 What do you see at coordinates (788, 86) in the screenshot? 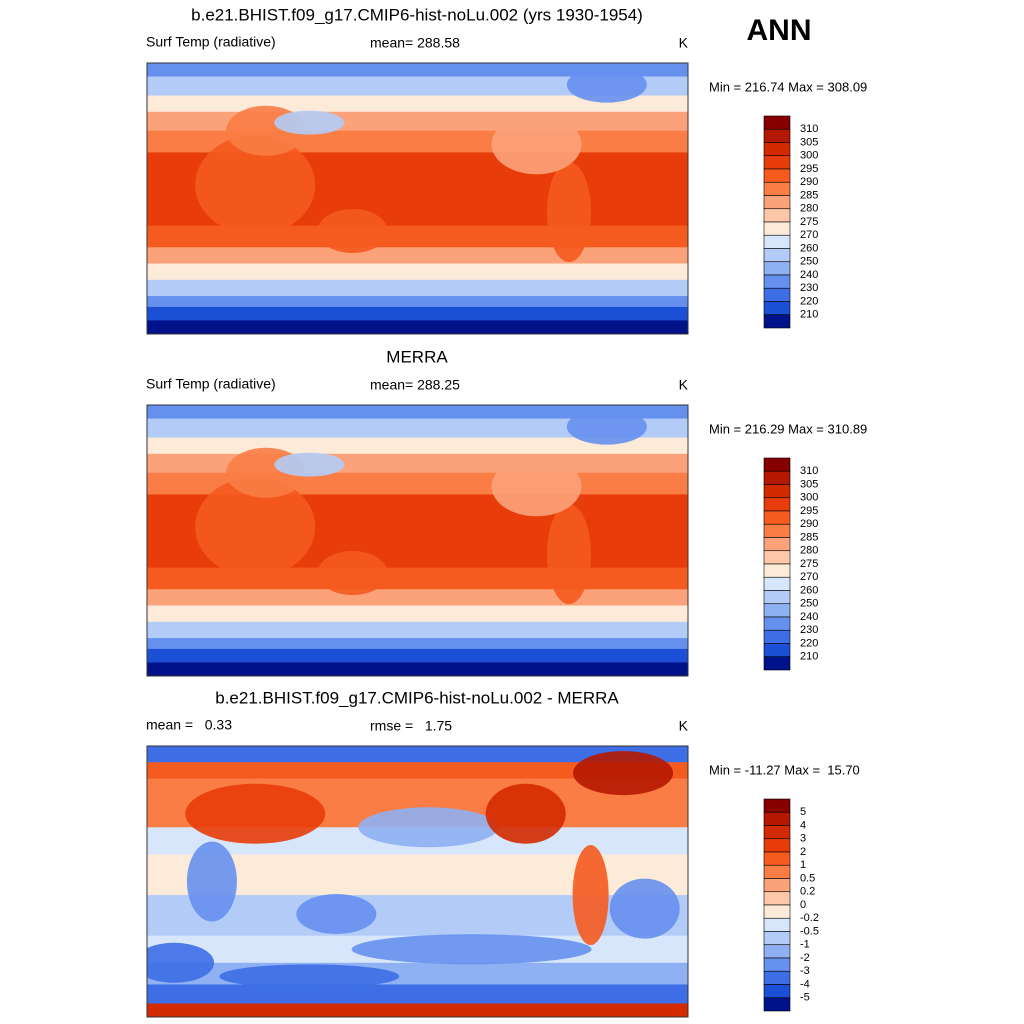
I see `min-max: Min = 216.74 Max = 308.09` at bounding box center [788, 86].